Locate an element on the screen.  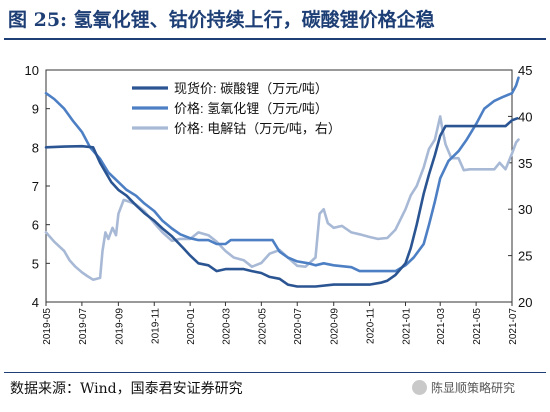
x-tick-label: 2021-07 is located at coordinates (513, 326).